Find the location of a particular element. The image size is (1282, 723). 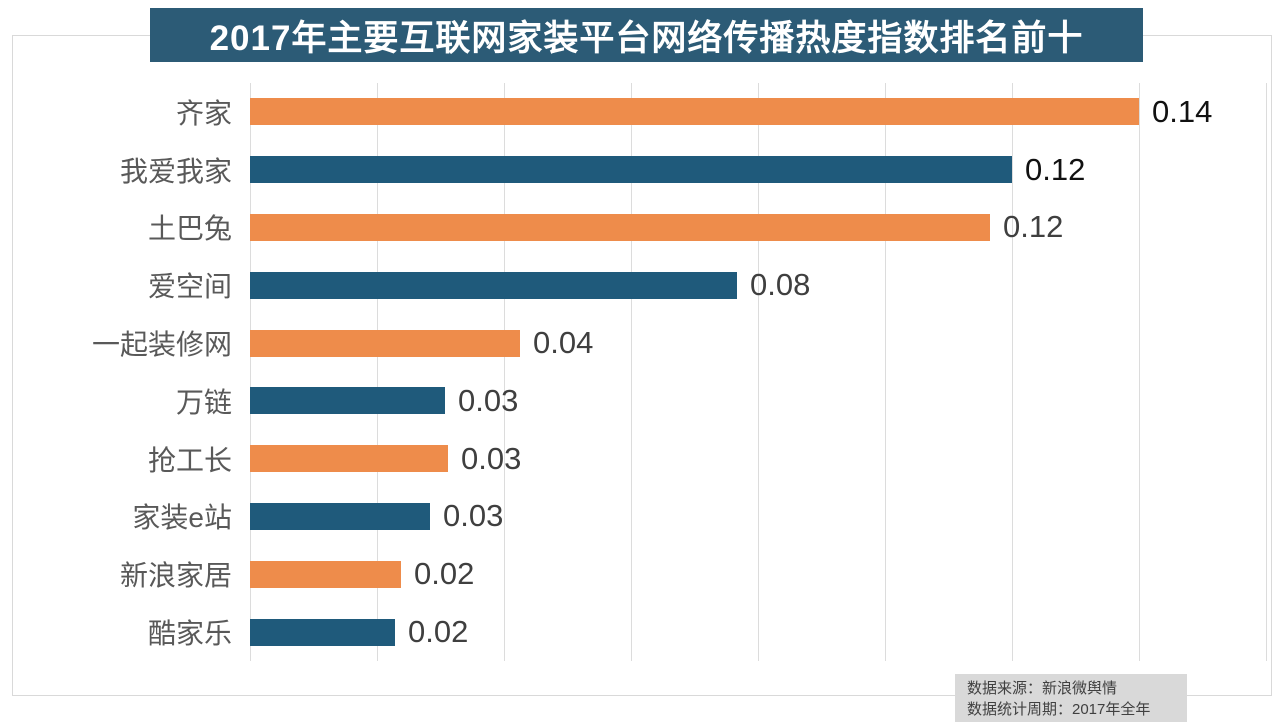

bar-row: 一起装修网 0.04 is located at coordinates (641, 343).